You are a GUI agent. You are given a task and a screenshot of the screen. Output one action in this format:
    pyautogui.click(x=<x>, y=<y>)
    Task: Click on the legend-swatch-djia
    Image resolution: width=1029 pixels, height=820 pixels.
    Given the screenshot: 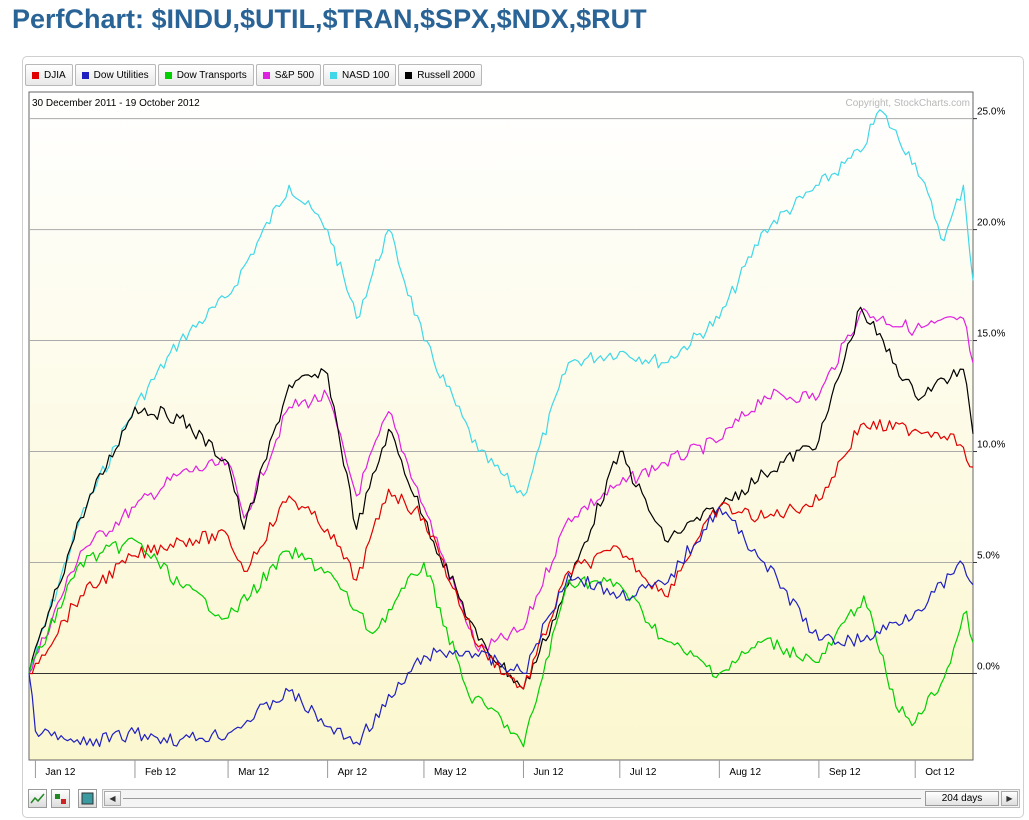 What is the action you would take?
    pyautogui.click(x=35, y=75)
    